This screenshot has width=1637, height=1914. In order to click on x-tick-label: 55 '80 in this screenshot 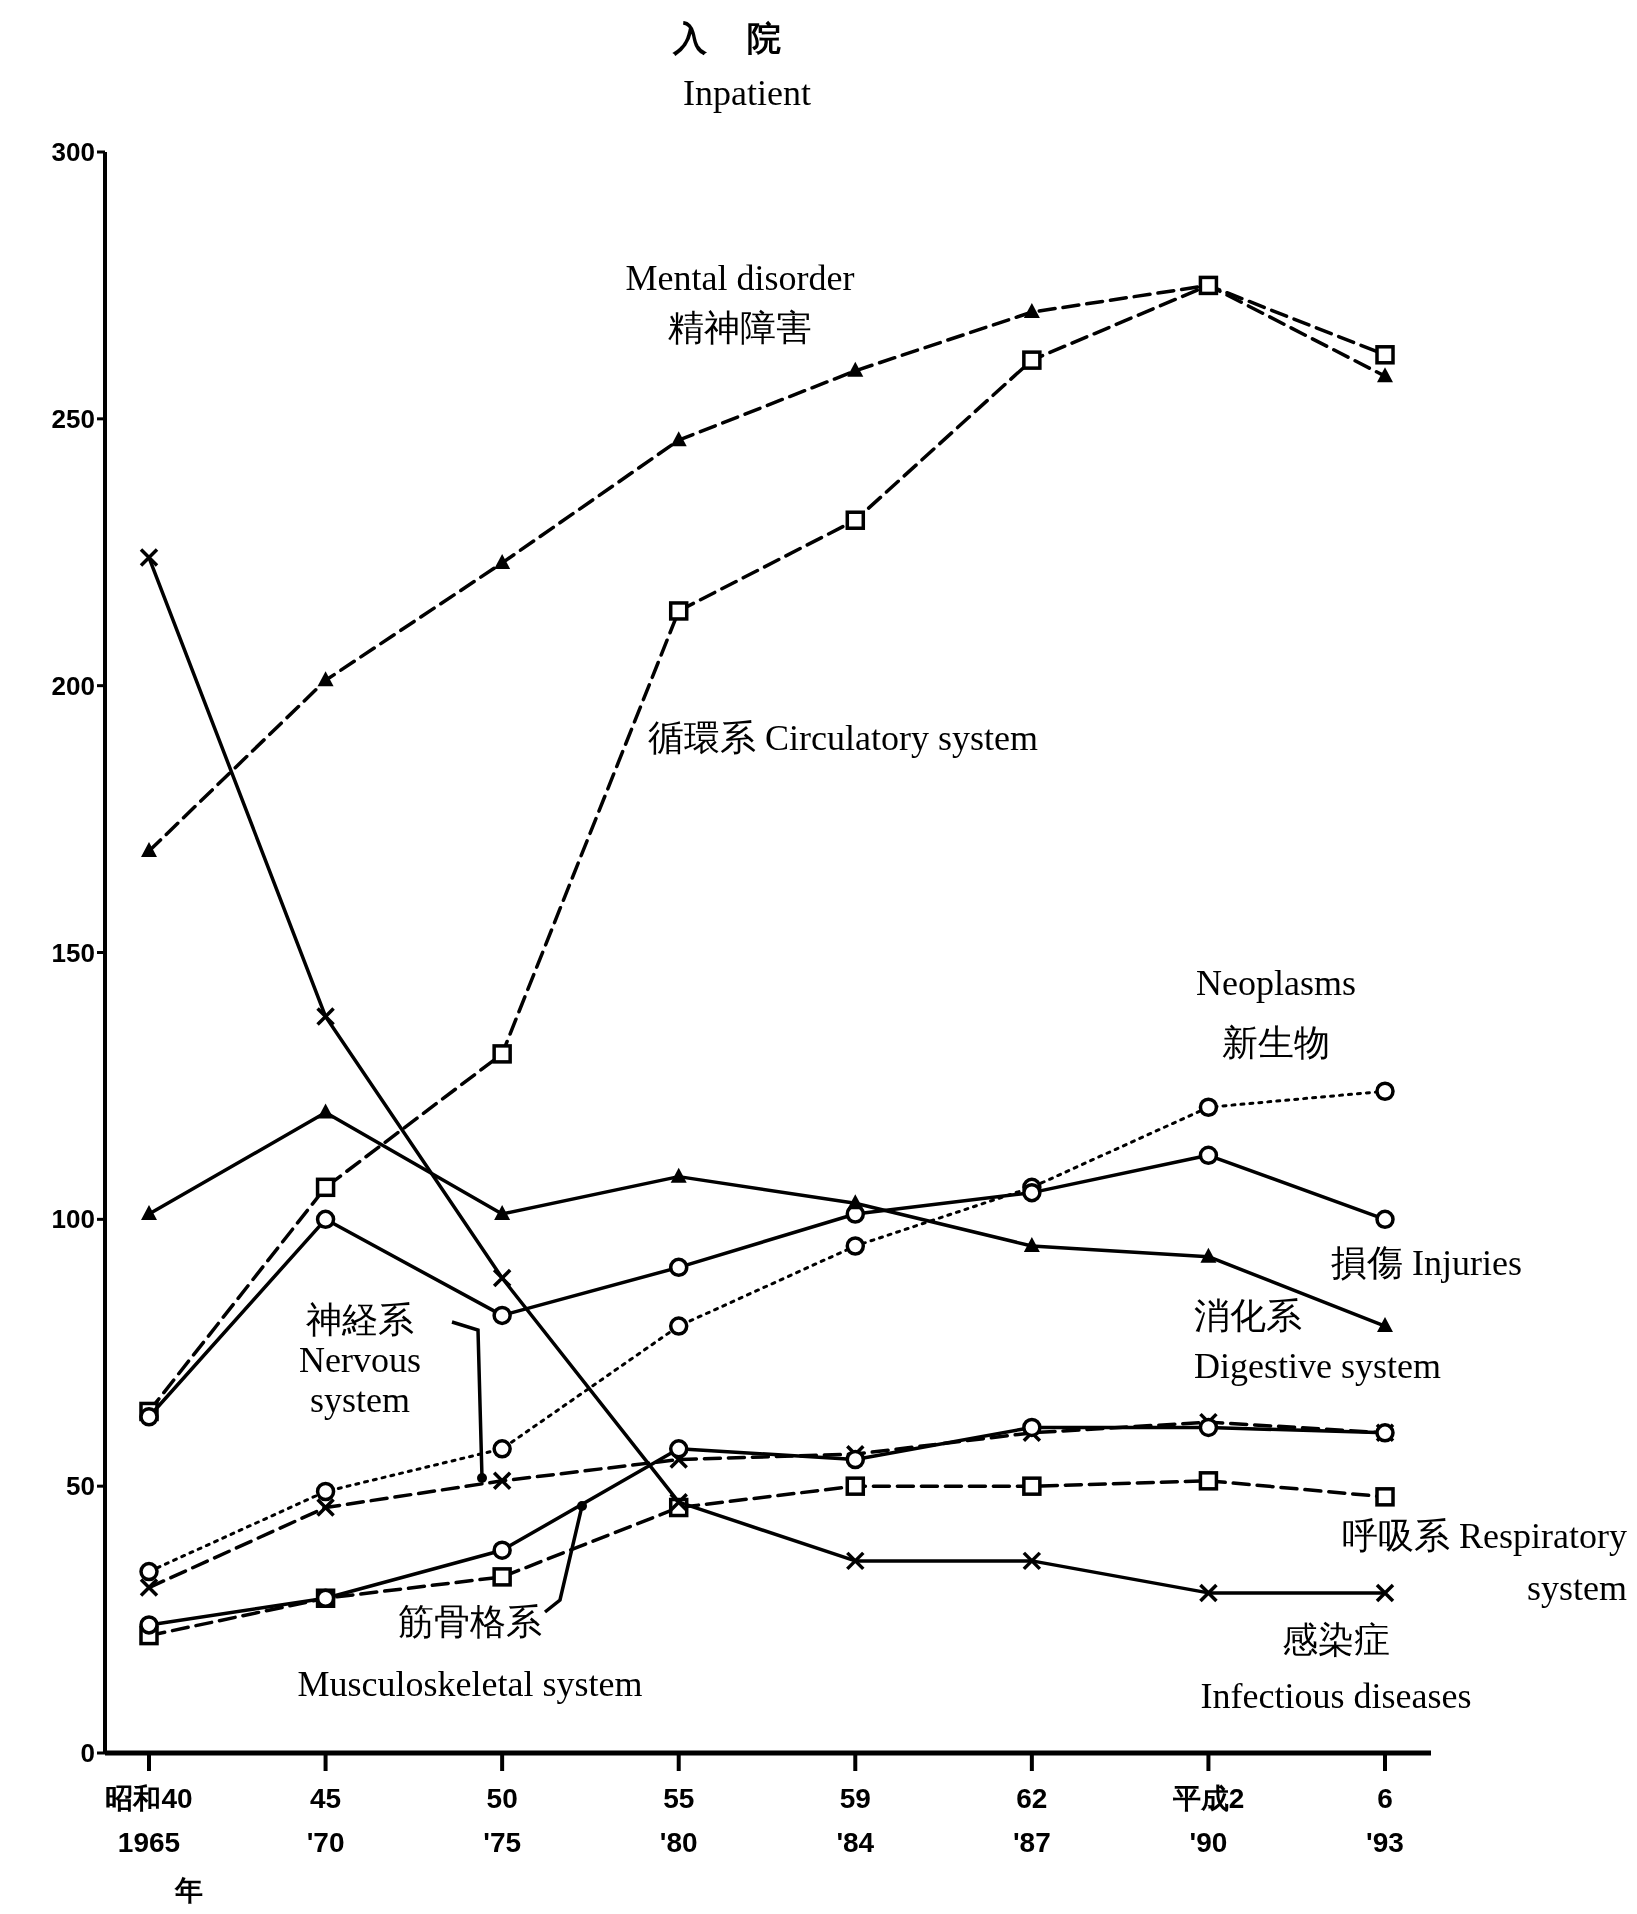, I will do `click(678, 1820)`.